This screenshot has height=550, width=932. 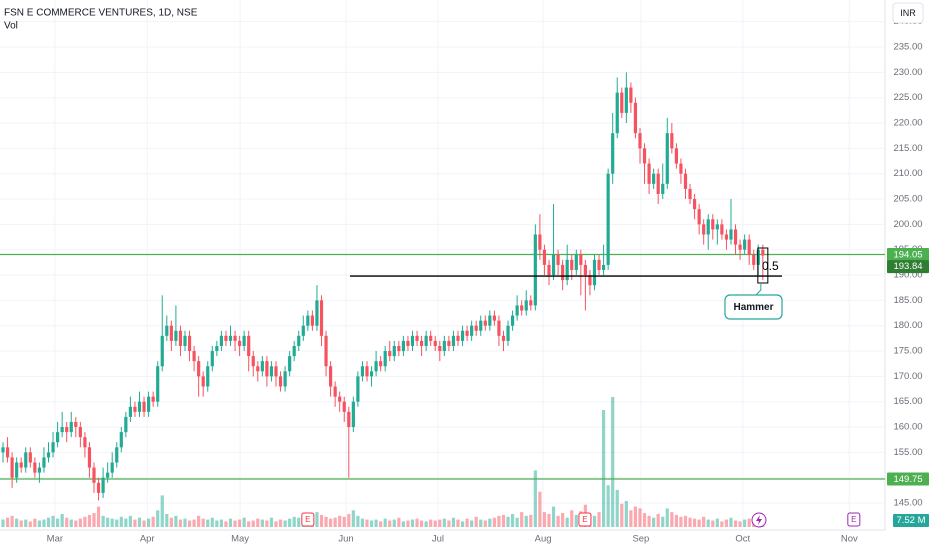 I want to click on y-tick-label: 170.00, so click(x=907, y=376).